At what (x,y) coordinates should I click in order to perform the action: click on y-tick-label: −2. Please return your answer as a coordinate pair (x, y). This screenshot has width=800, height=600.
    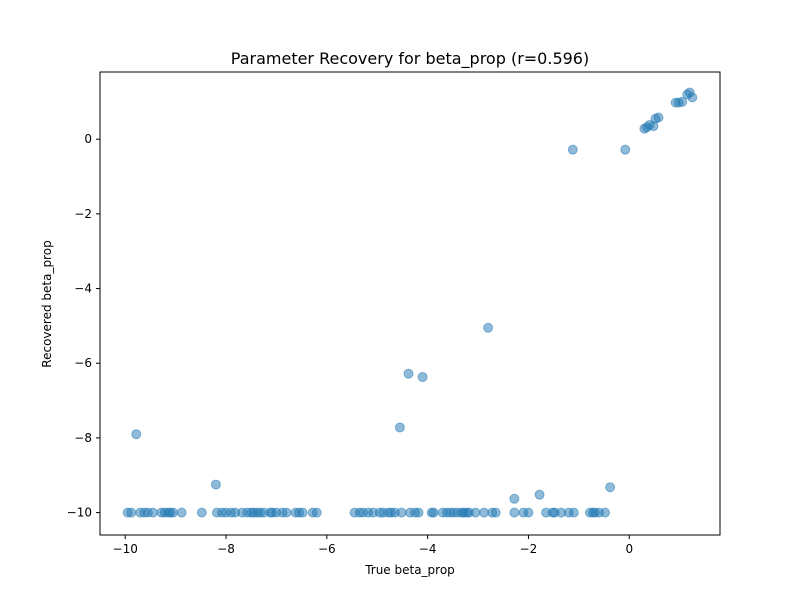
    Looking at the image, I should click on (83, 214).